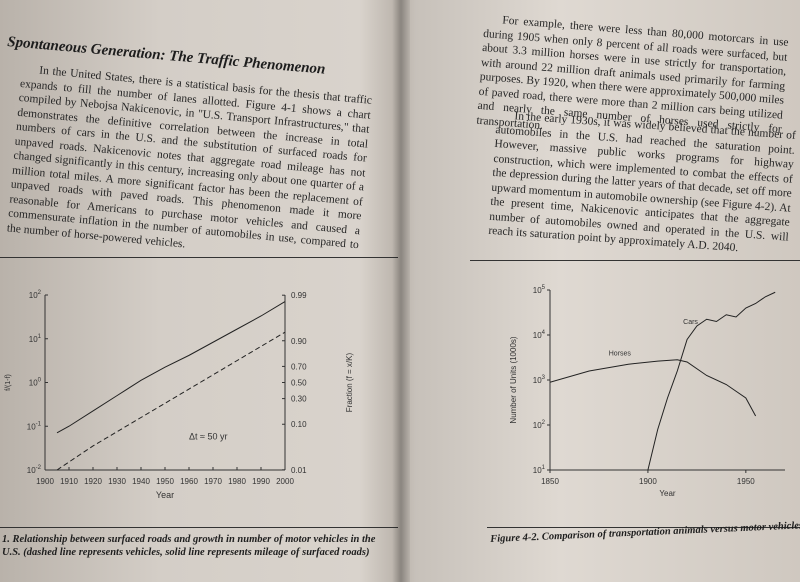  What do you see at coordinates (69, 481) in the screenshot?
I see `x-tick-label: 1910` at bounding box center [69, 481].